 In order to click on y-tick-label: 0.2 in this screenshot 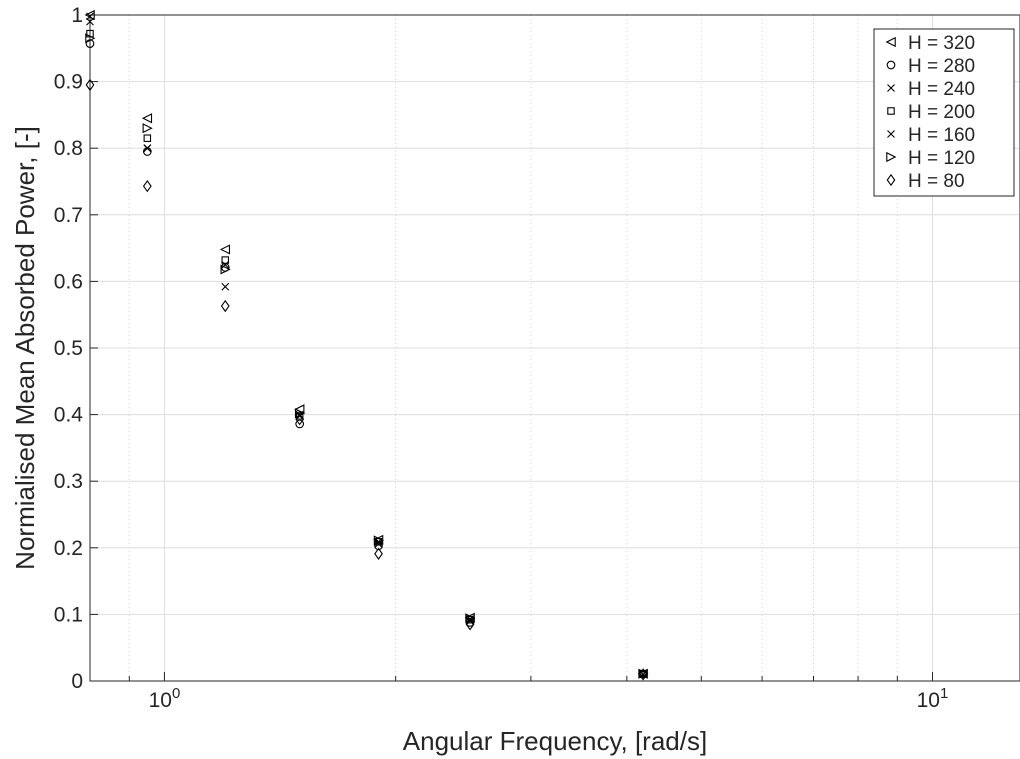, I will do `click(68, 548)`.